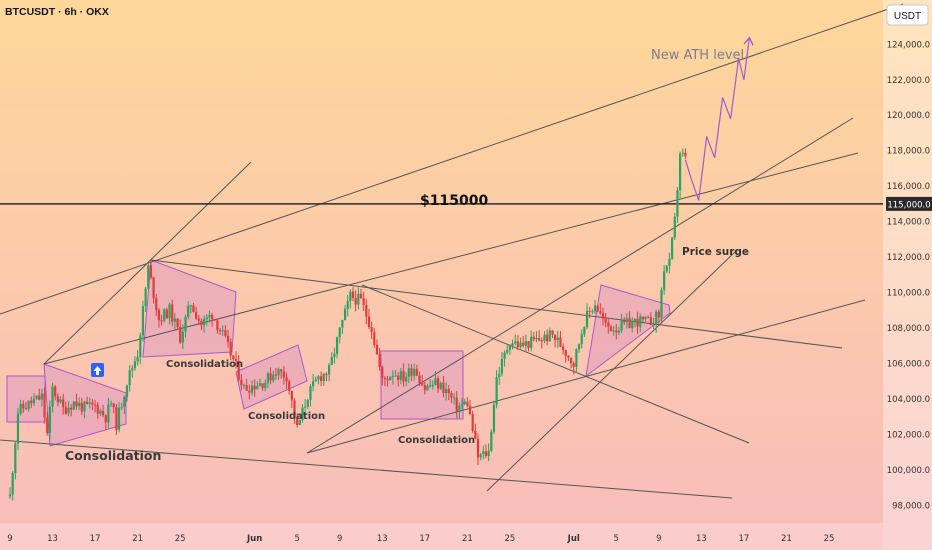 This screenshot has width=932, height=550. I want to click on x-tick-label: 25, so click(829, 539).